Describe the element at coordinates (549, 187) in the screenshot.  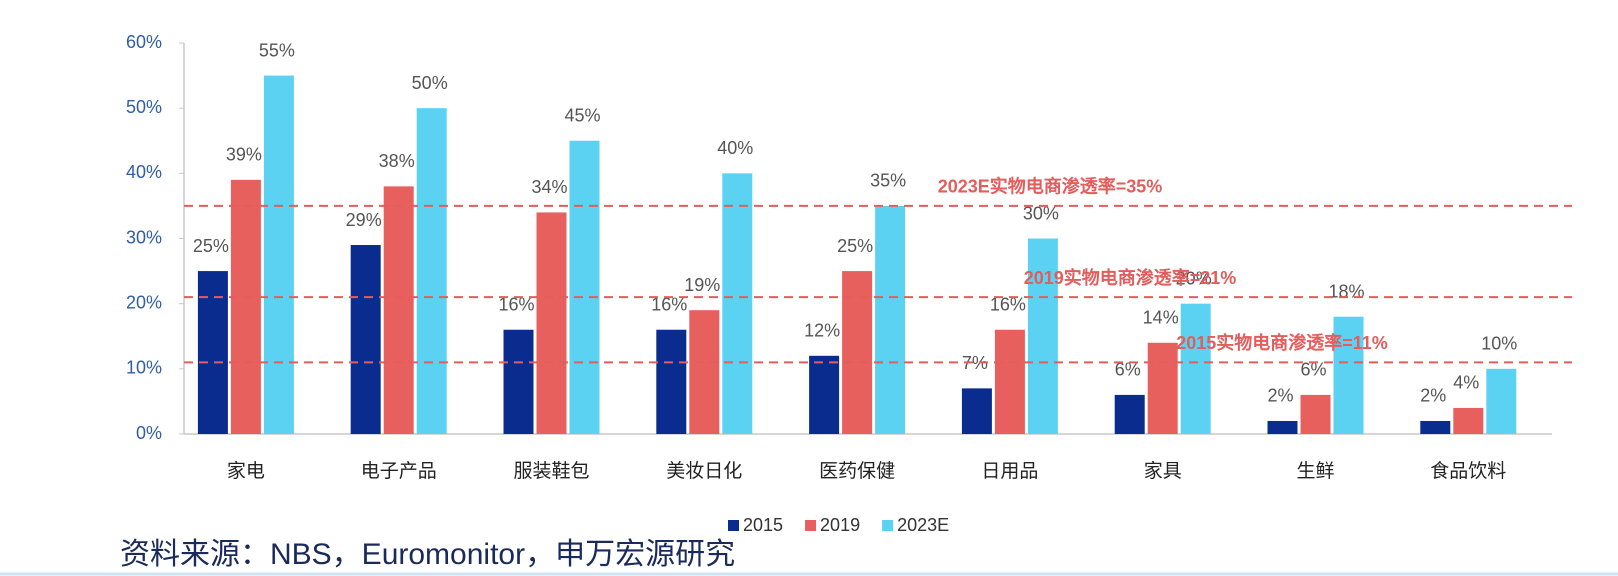
I see `value-label: 34%` at that location.